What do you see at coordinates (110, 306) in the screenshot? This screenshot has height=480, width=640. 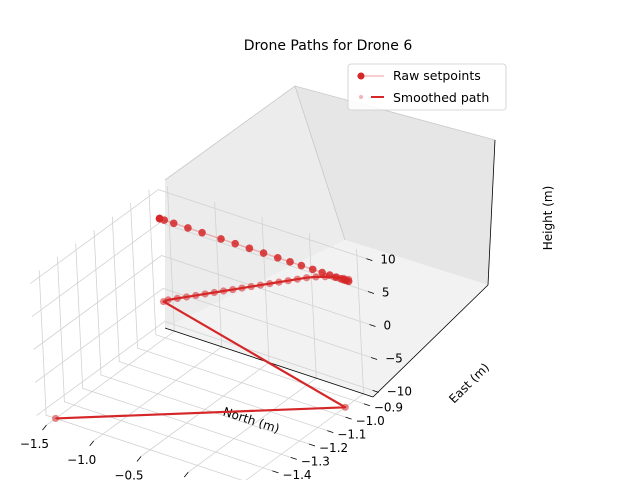 I see `x-grid-line` at bounding box center [110, 306].